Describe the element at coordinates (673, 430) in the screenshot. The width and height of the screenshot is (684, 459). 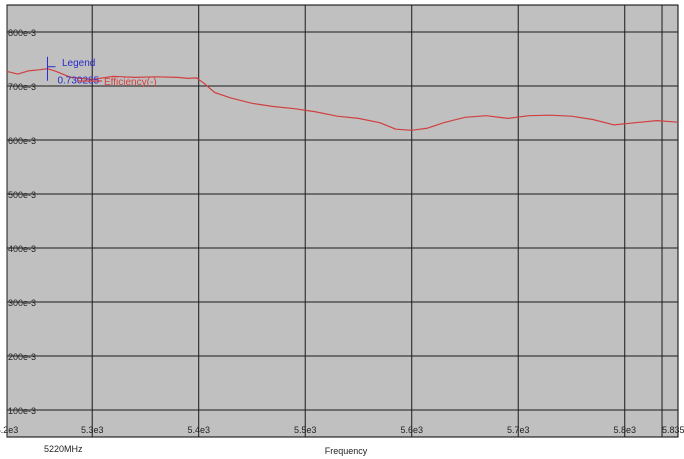
I see `x-tick-label: 5.835e` at that location.